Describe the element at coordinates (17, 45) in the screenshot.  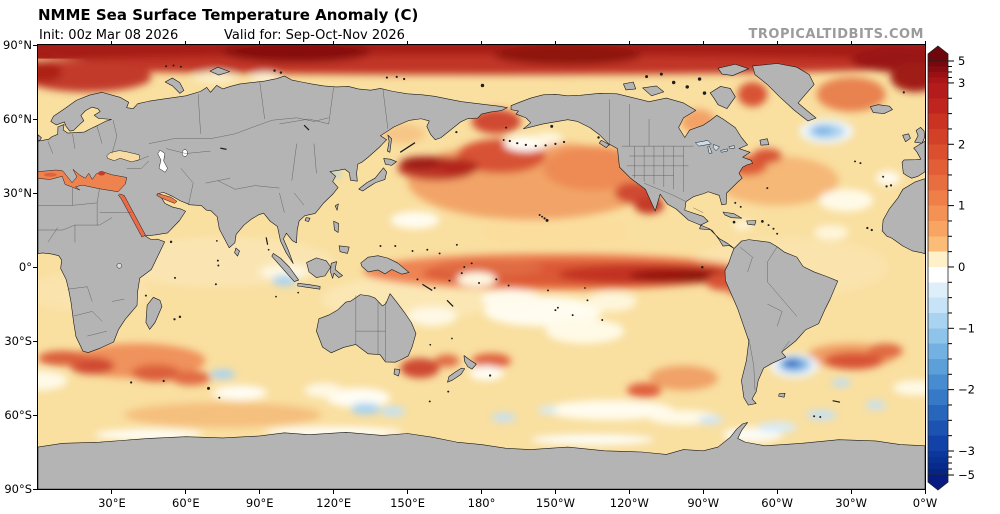
I see `y-axis-label: 90°N` at that location.